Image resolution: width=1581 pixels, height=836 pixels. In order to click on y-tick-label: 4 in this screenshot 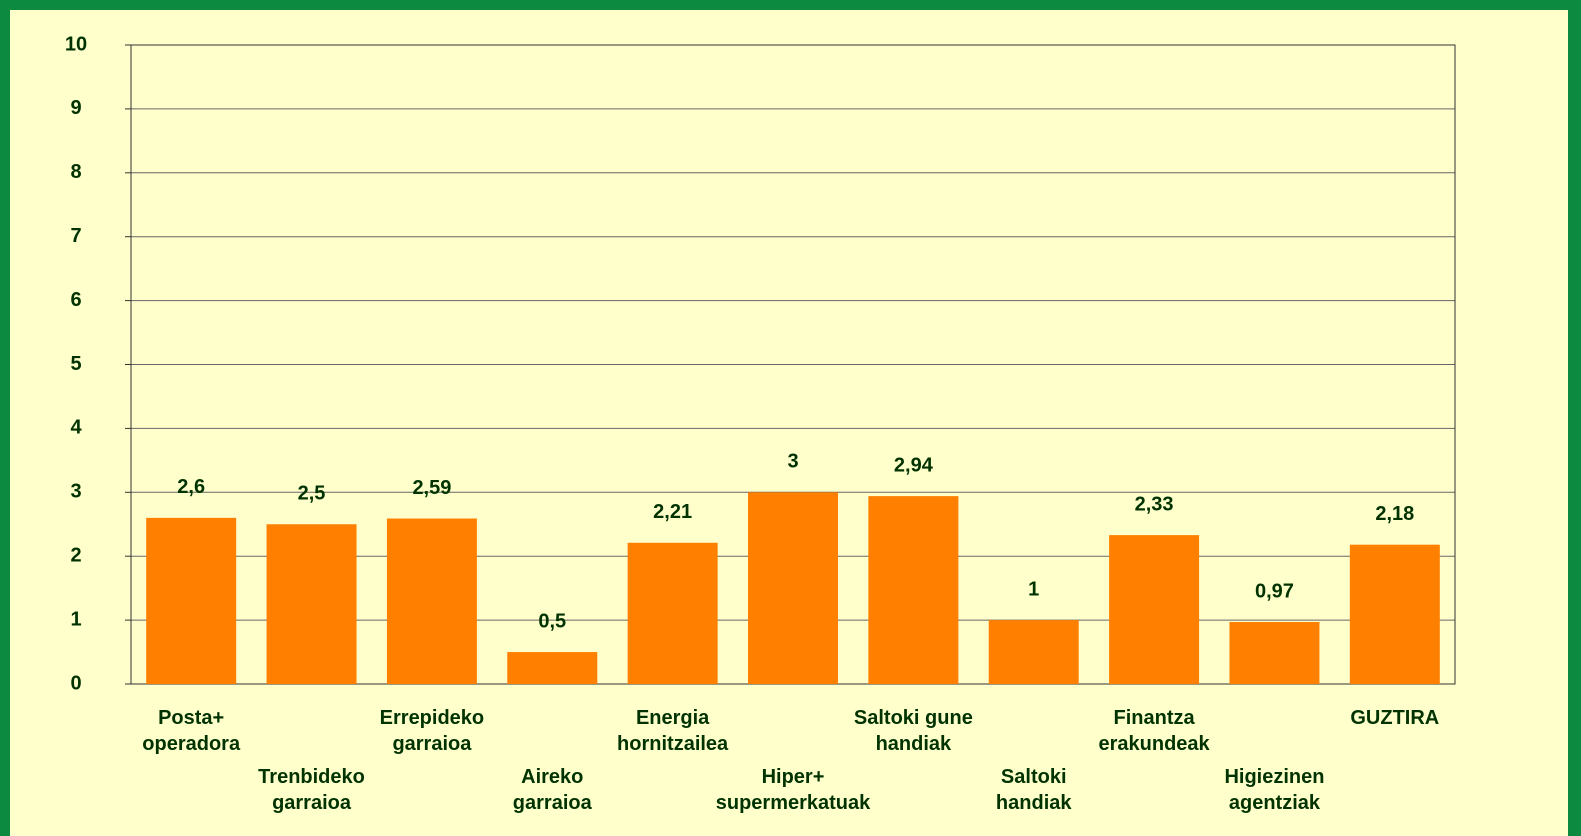, I will do `click(76, 428)`.